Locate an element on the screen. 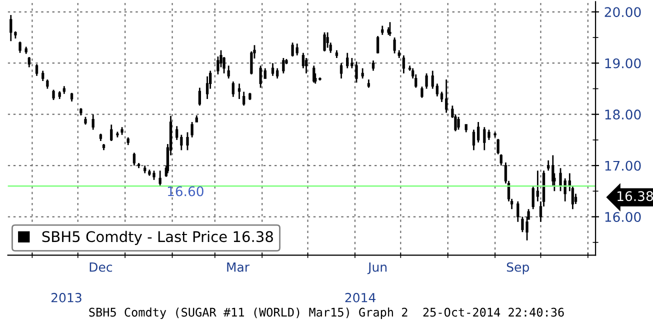 This screenshot has width=653, height=328. x-tick-label: Sep is located at coordinates (517, 268).